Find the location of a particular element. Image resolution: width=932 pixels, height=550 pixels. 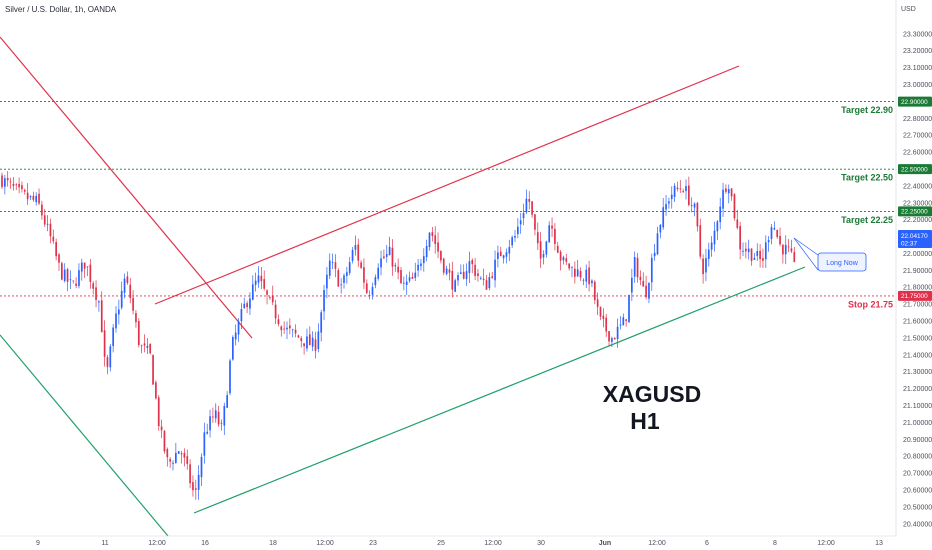

time-tick-label: 16 is located at coordinates (205, 543).